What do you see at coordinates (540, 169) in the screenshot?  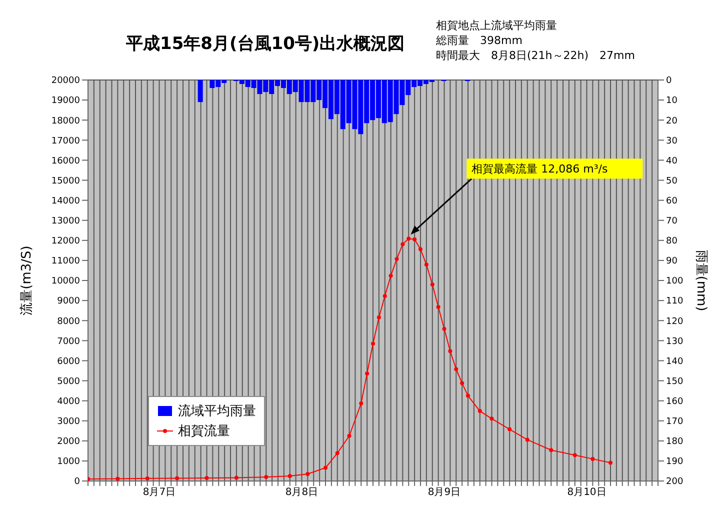 I see `annotation: 相賀最高流量 12,086 m³/s` at bounding box center [540, 169].